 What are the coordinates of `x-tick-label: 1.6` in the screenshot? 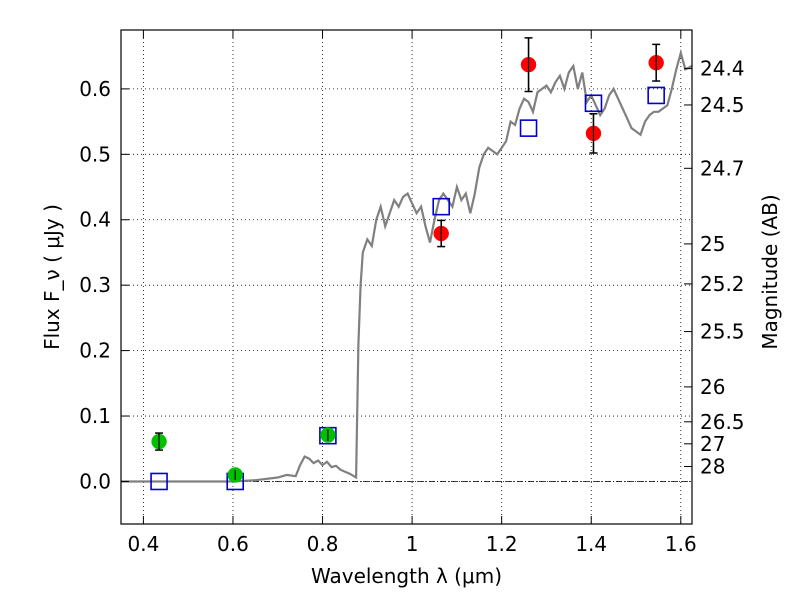 It's located at (681, 544).